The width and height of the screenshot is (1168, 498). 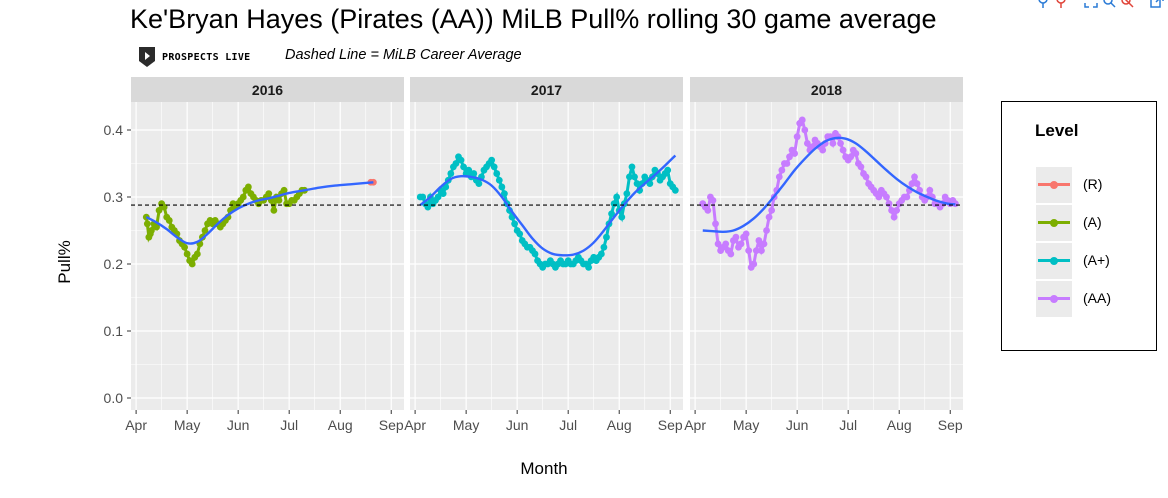 I want to click on plot-toolbar, so click(x=1100, y=4).